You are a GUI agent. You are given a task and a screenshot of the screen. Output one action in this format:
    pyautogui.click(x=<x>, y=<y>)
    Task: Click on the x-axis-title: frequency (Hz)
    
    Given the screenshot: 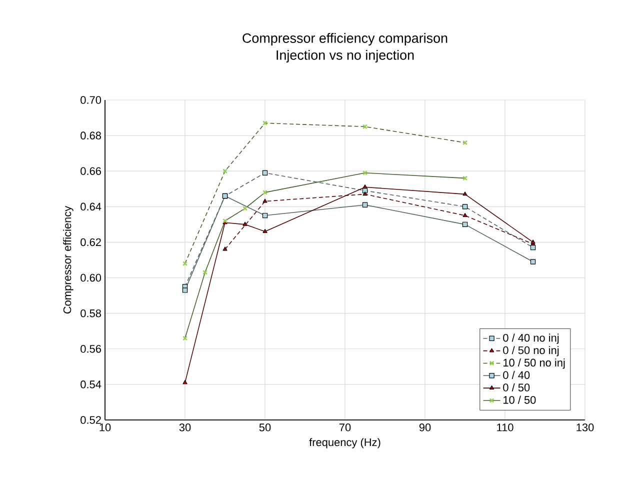 What is the action you would take?
    pyautogui.click(x=344, y=443)
    